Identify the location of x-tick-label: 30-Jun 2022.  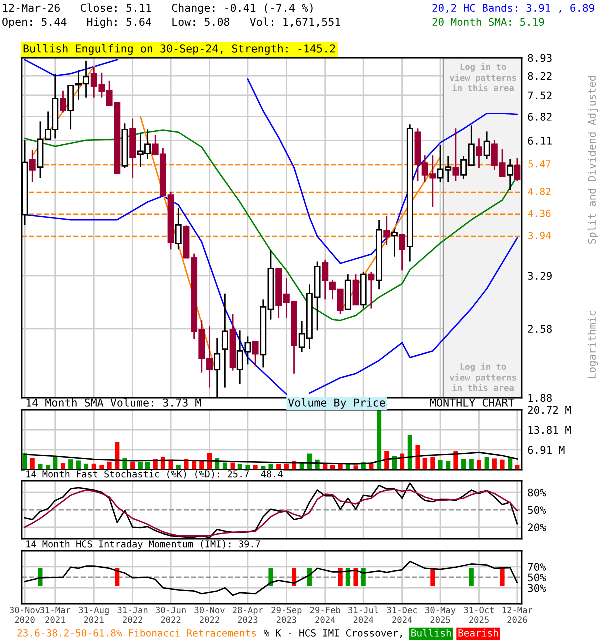
(171, 615).